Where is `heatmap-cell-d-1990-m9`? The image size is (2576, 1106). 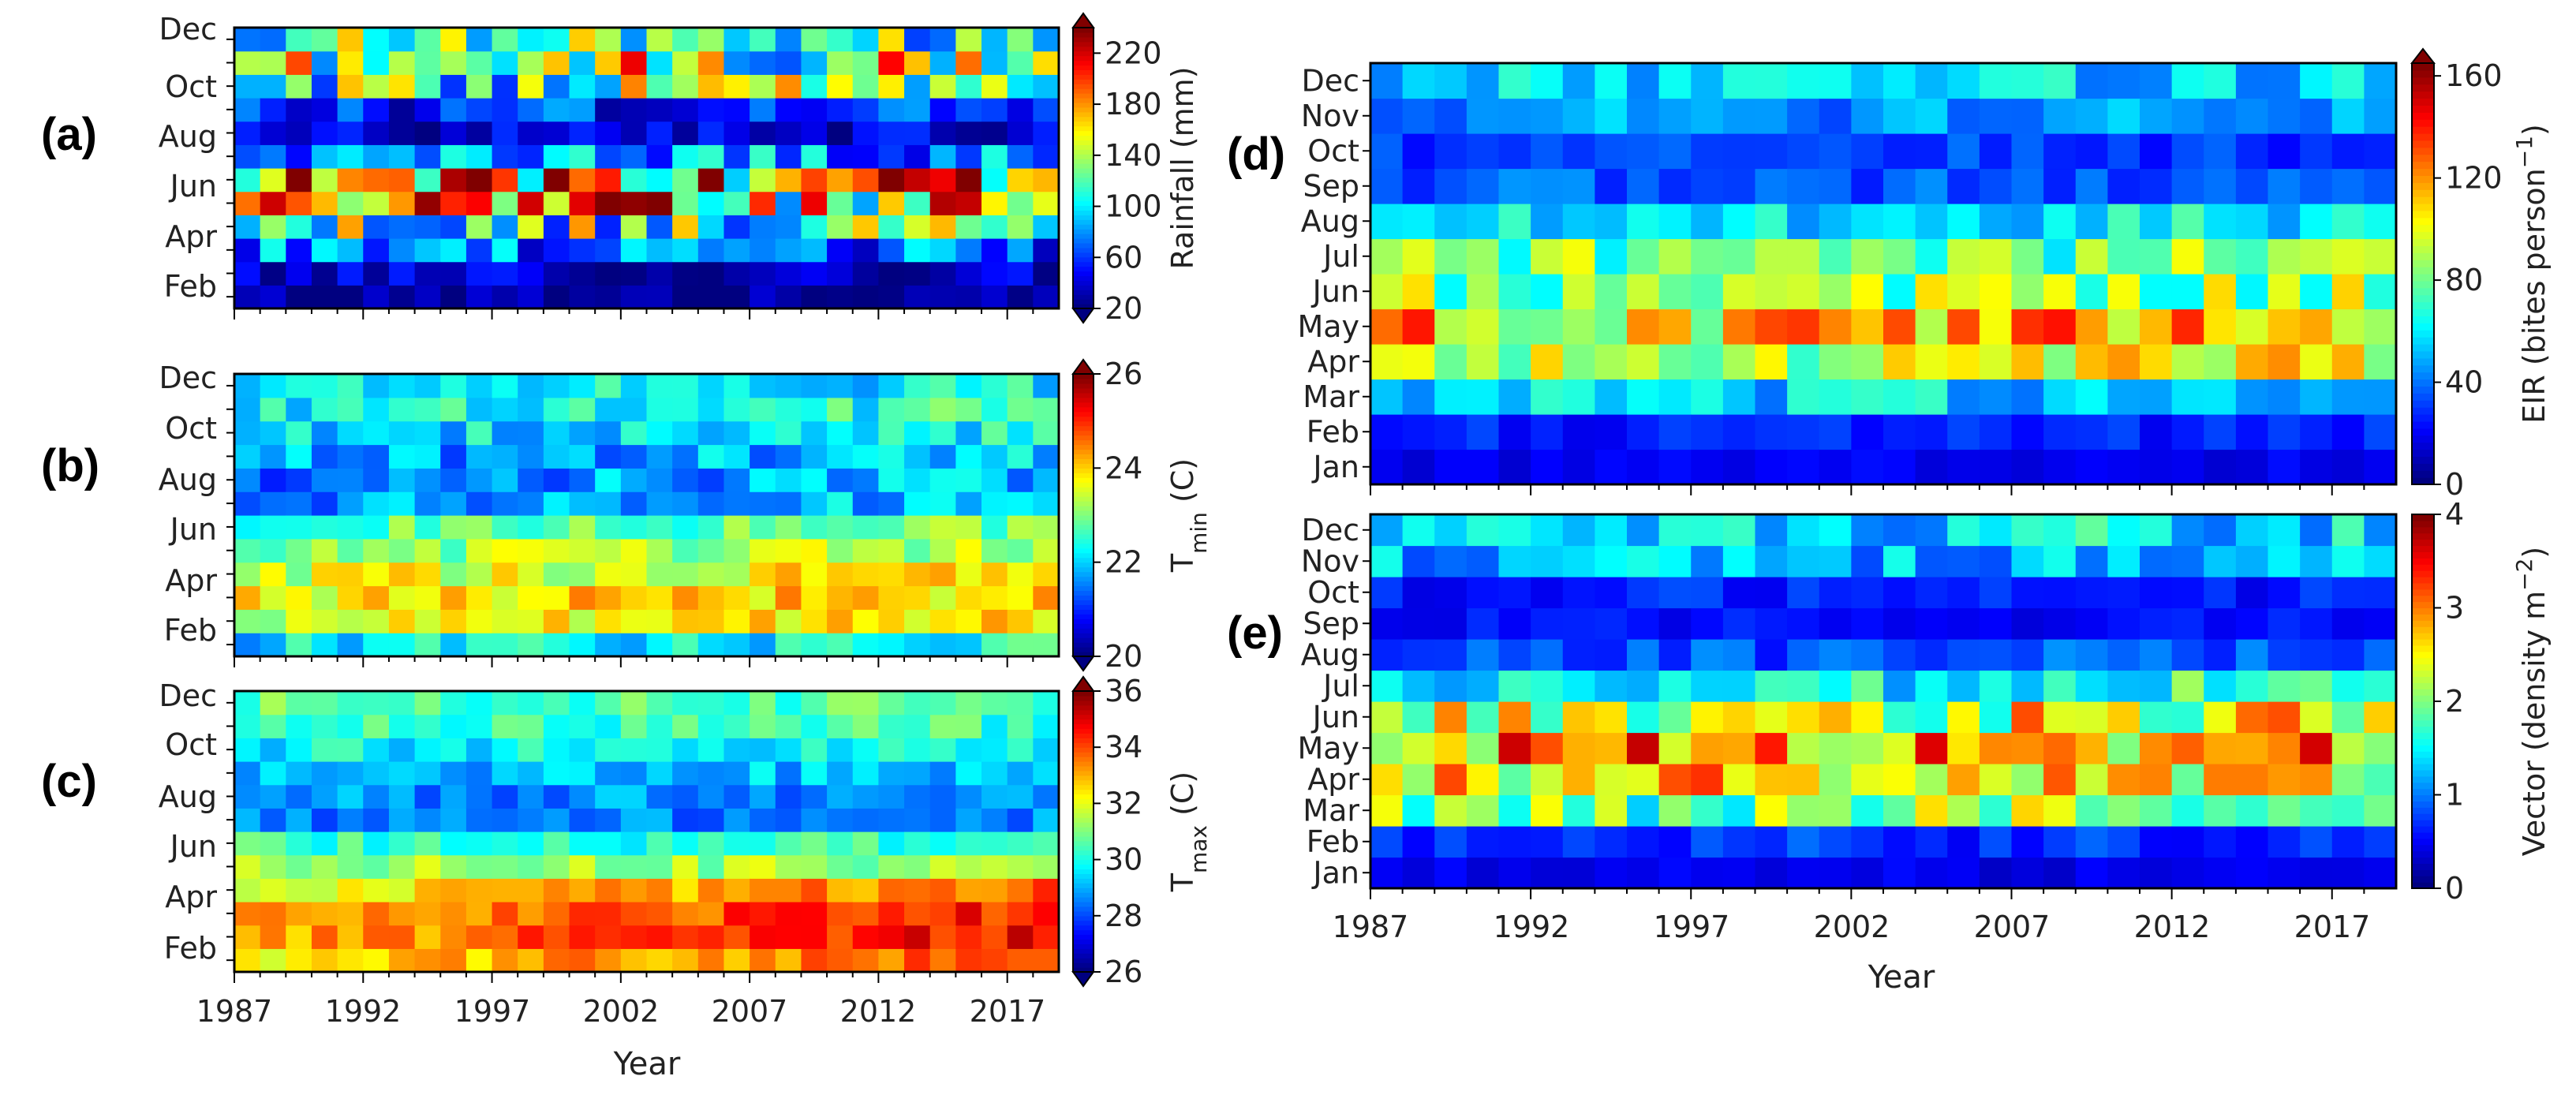 heatmap-cell-d-1990-m9 is located at coordinates (1483, 186).